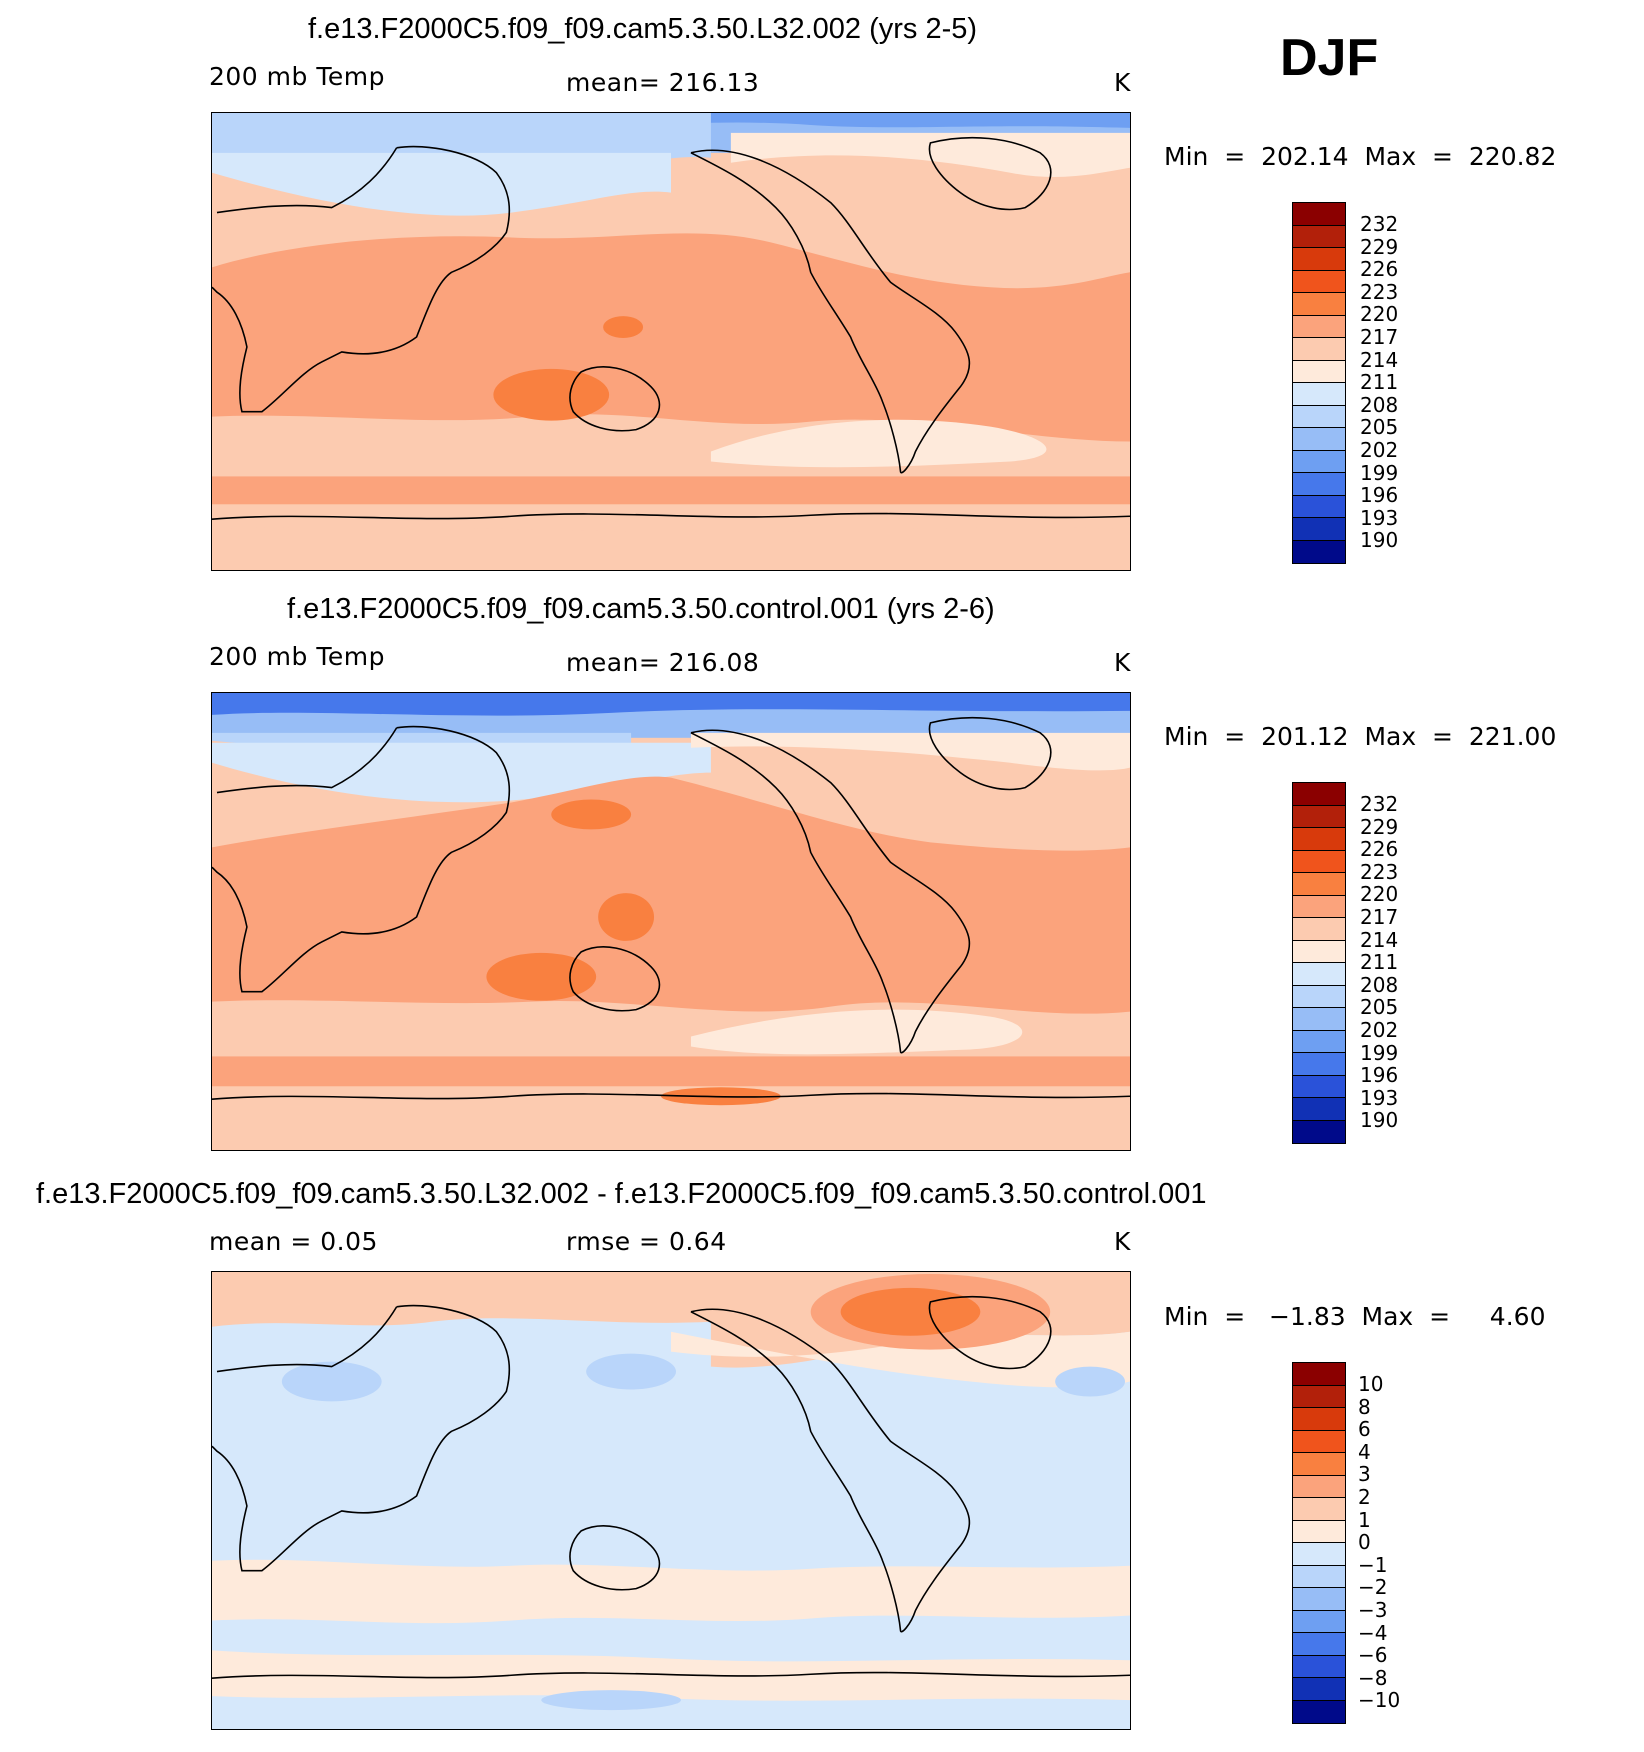  I want to click on colorbar-tick-label: −6, so click(1373, 1655).